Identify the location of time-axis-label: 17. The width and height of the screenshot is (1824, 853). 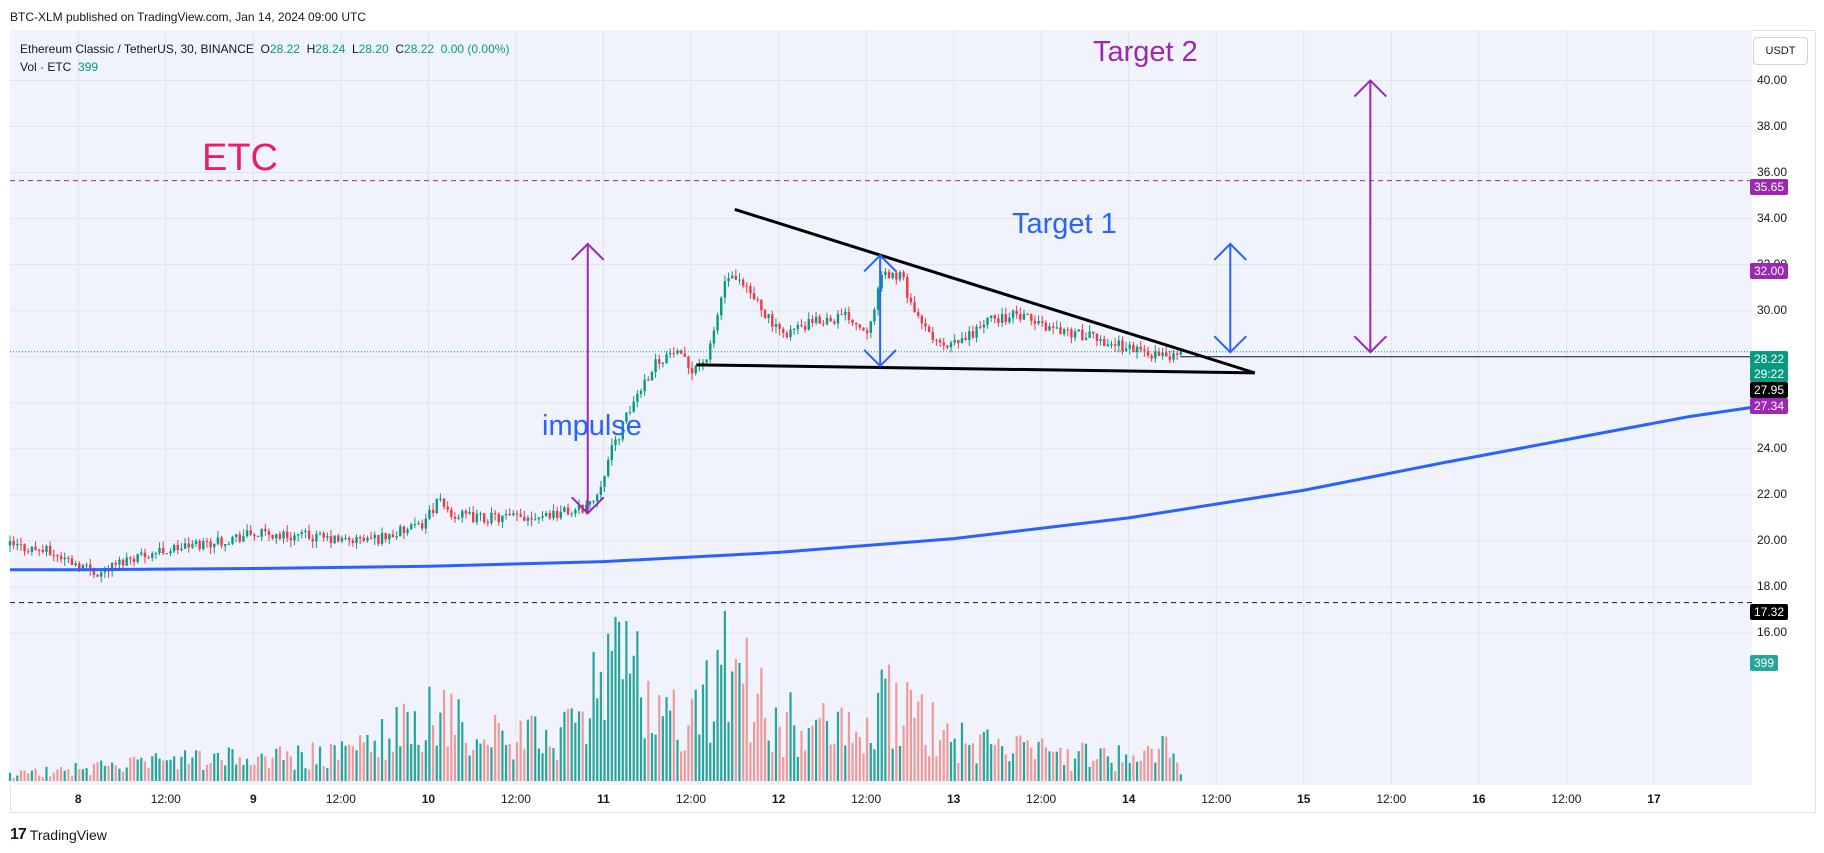
(1654, 799).